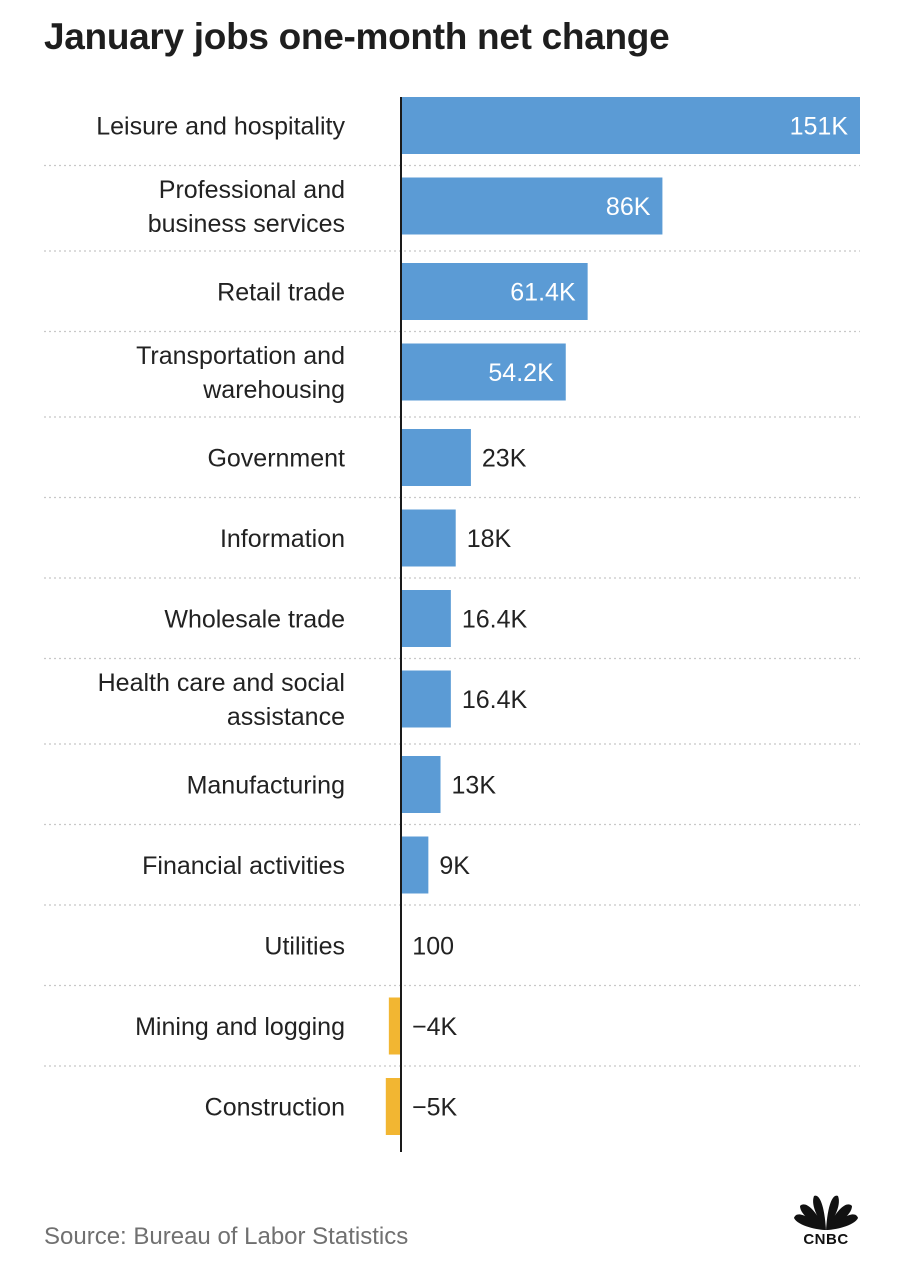  I want to click on bar-manufacturing, so click(421, 784).